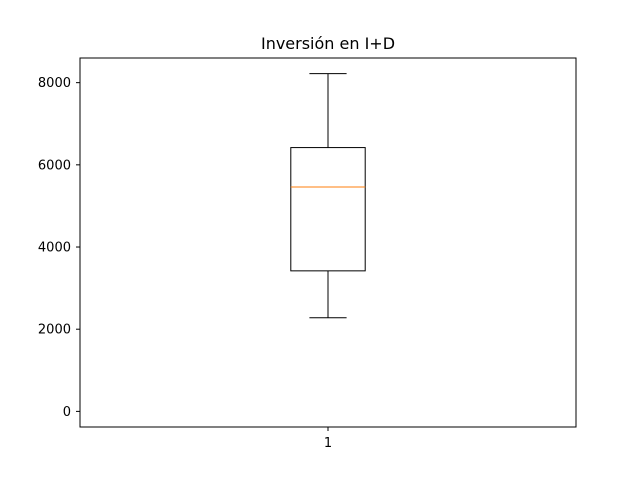 The height and width of the screenshot is (485, 640). Describe the element at coordinates (54, 165) in the screenshot. I see `y-tick-label: 6000` at that location.